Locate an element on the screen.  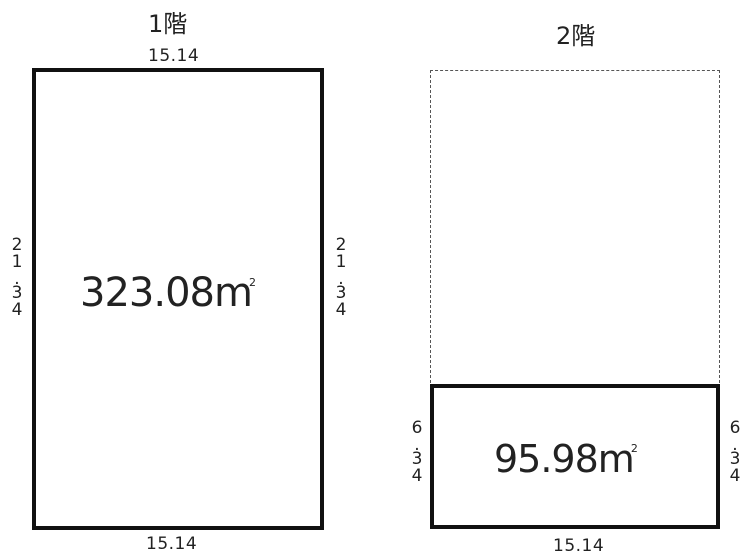
floor2-right-dimension-char: 6 is located at coordinates (735, 428).